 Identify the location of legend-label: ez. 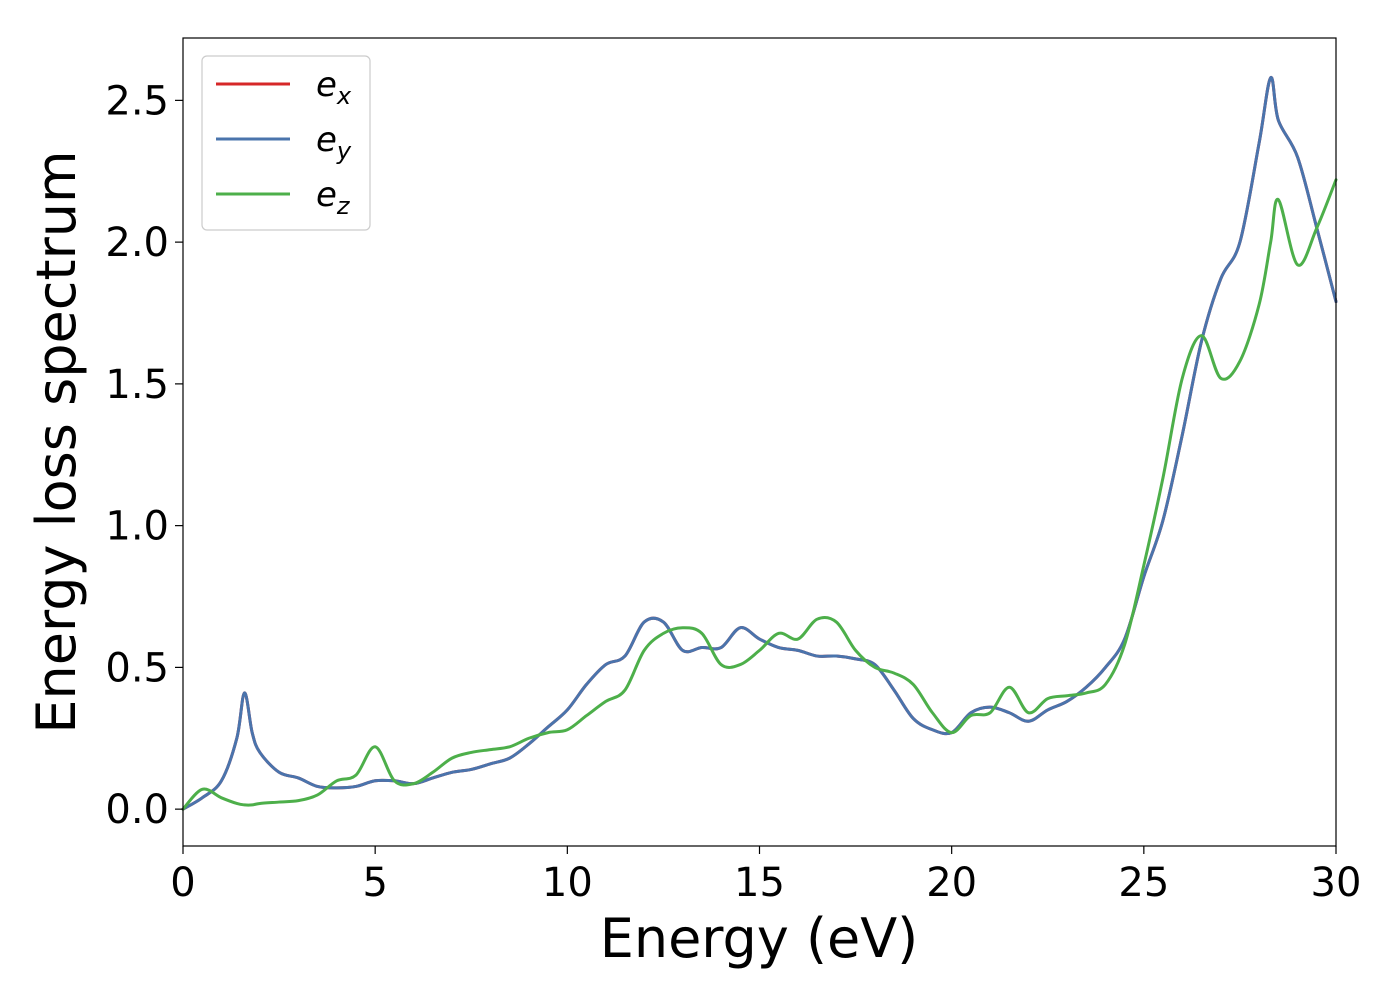
(333, 197).